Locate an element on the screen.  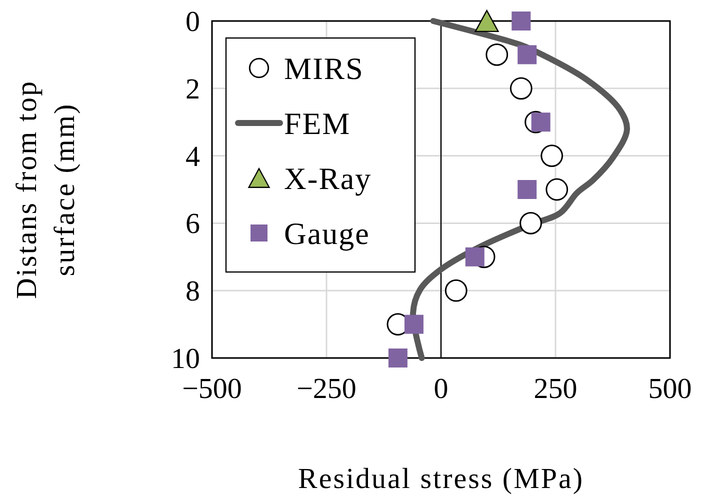
y-axis-title: Distans from top surface (mm) is located at coordinates (46, 189).